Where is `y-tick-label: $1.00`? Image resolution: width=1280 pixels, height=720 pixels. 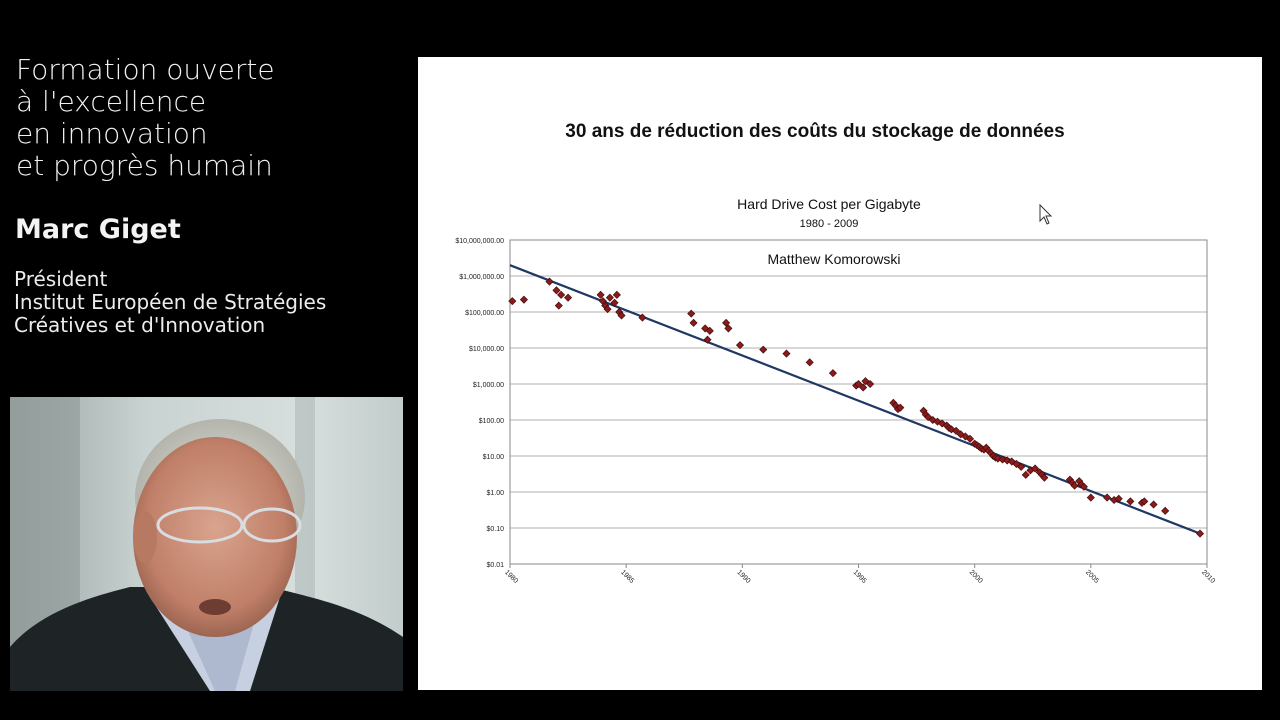 y-tick-label: $1.00 is located at coordinates (495, 493).